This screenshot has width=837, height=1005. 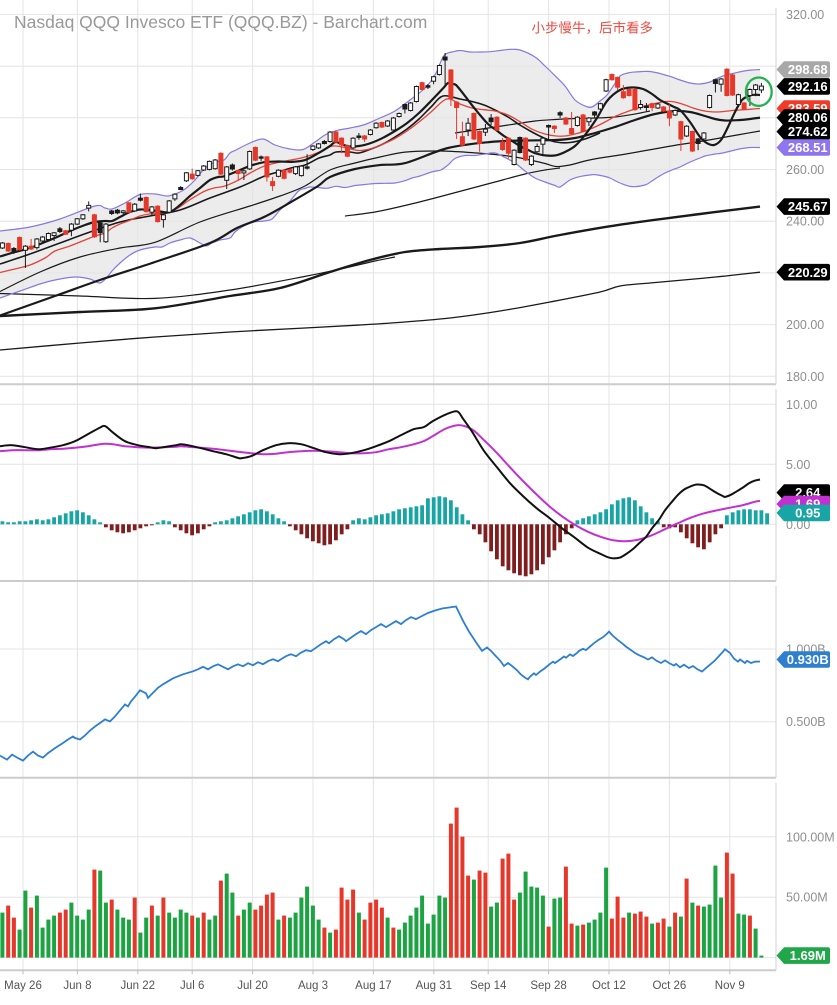 I want to click on svg-text: May 26, so click(x=23, y=986).